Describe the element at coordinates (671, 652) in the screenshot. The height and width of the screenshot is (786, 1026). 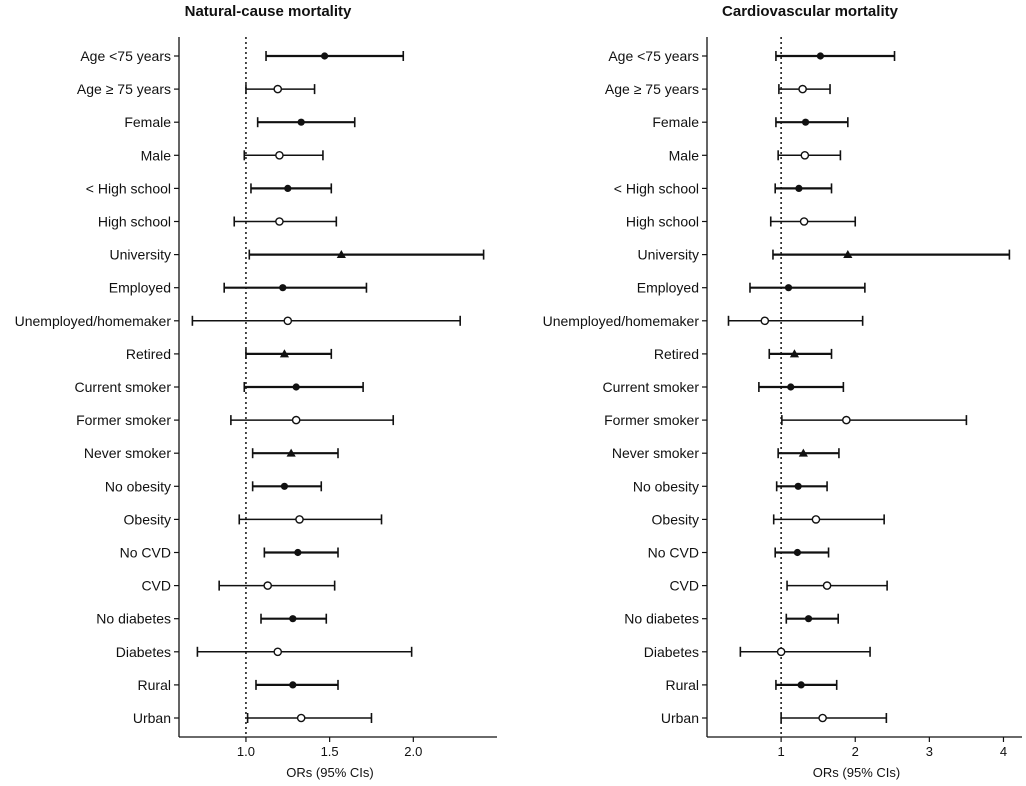
I see `row-label: Diabetes` at that location.